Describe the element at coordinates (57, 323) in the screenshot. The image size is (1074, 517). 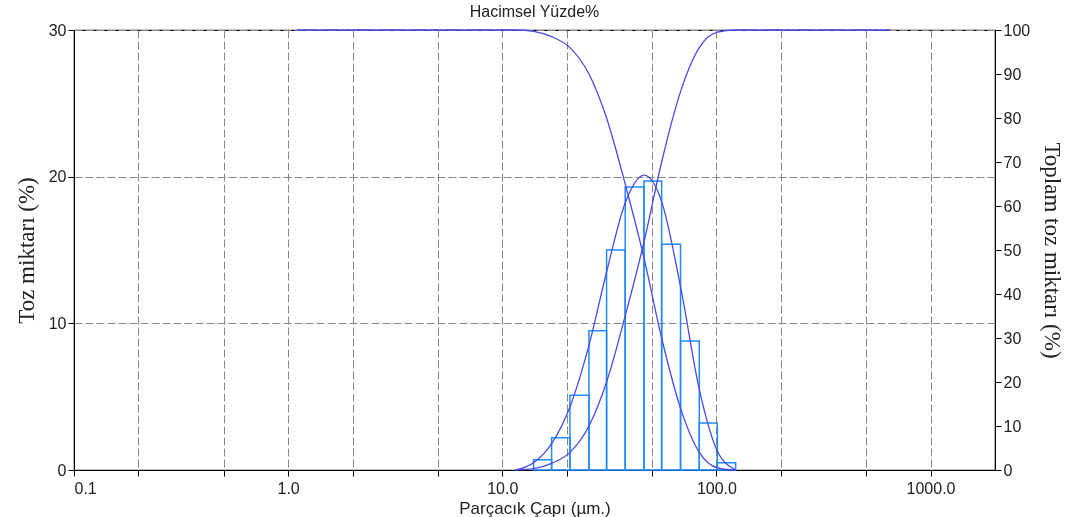
I see `y-tick-label: 10` at that location.